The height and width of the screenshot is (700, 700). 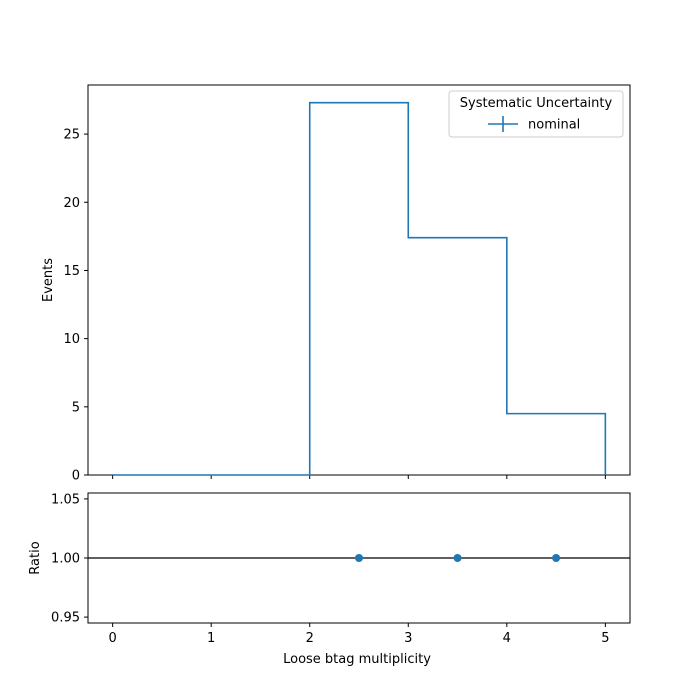 I want to click on ratio-y-tick-label: 1.00, so click(x=65, y=559).